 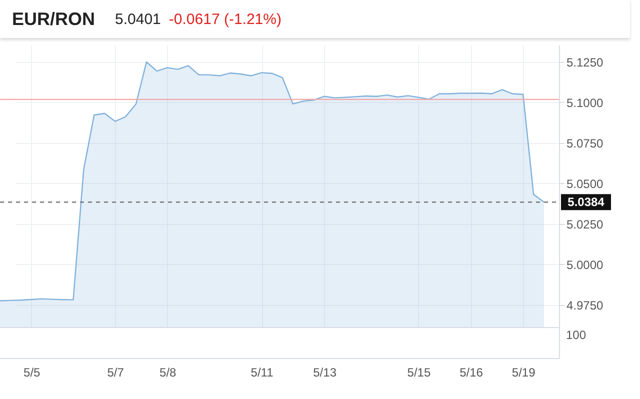 I want to click on x-tick-label: 5/11, so click(x=262, y=373).